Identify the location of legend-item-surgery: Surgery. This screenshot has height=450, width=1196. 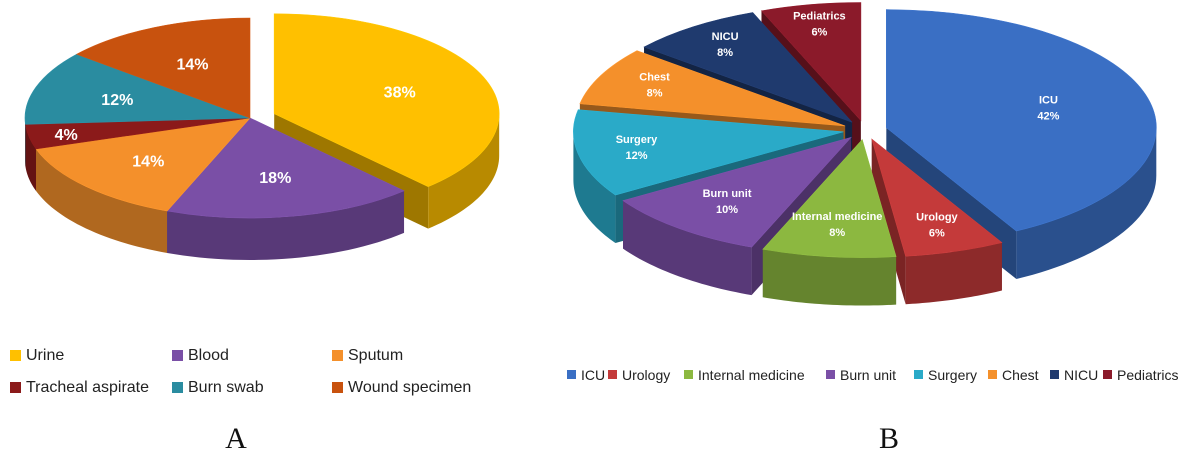
(945, 375).